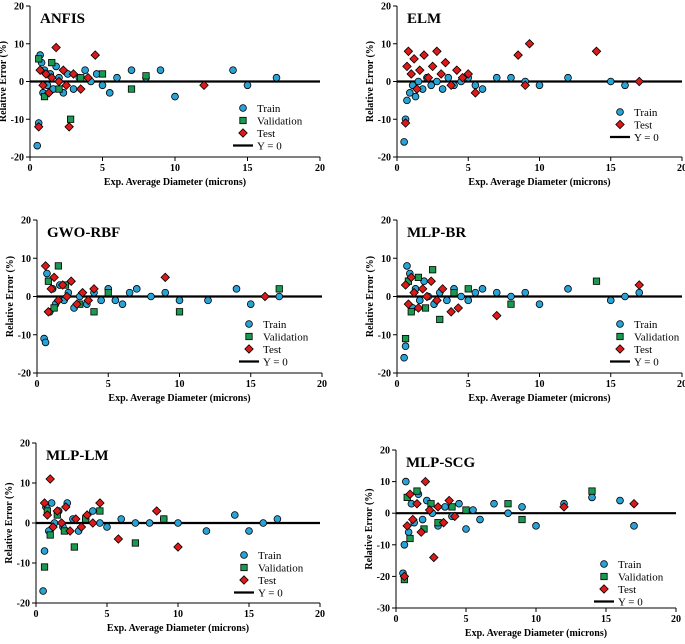 Image resolution: width=685 pixels, height=644 pixels. I want to click on y-tick-label: 0, so click(388, 82).